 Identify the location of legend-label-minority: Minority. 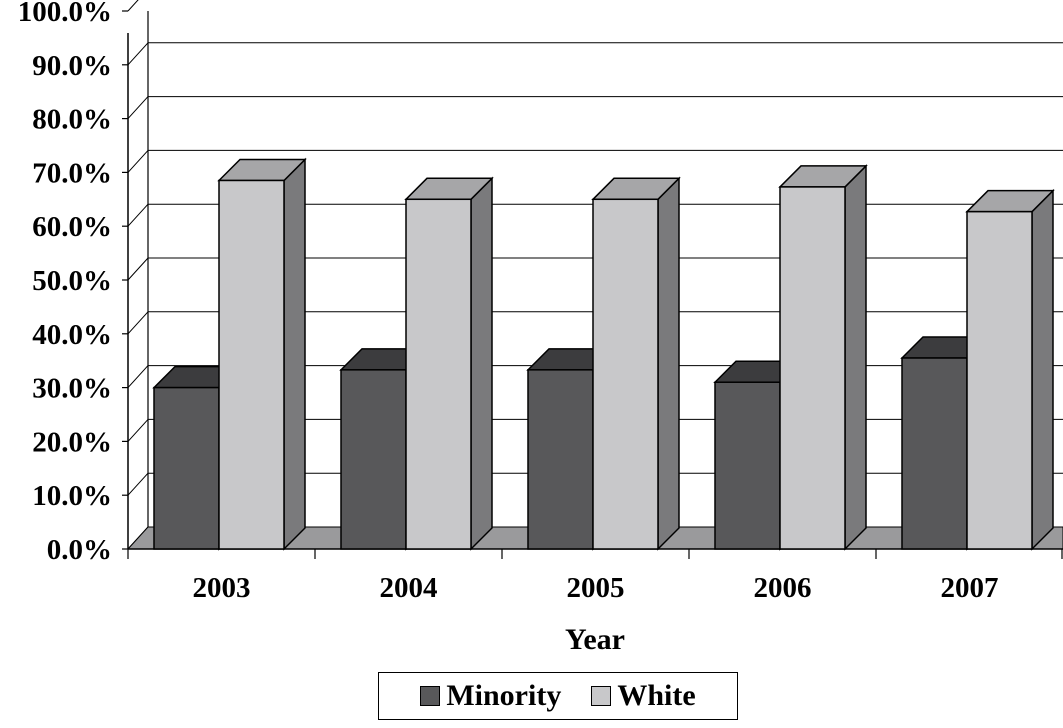
(504, 695).